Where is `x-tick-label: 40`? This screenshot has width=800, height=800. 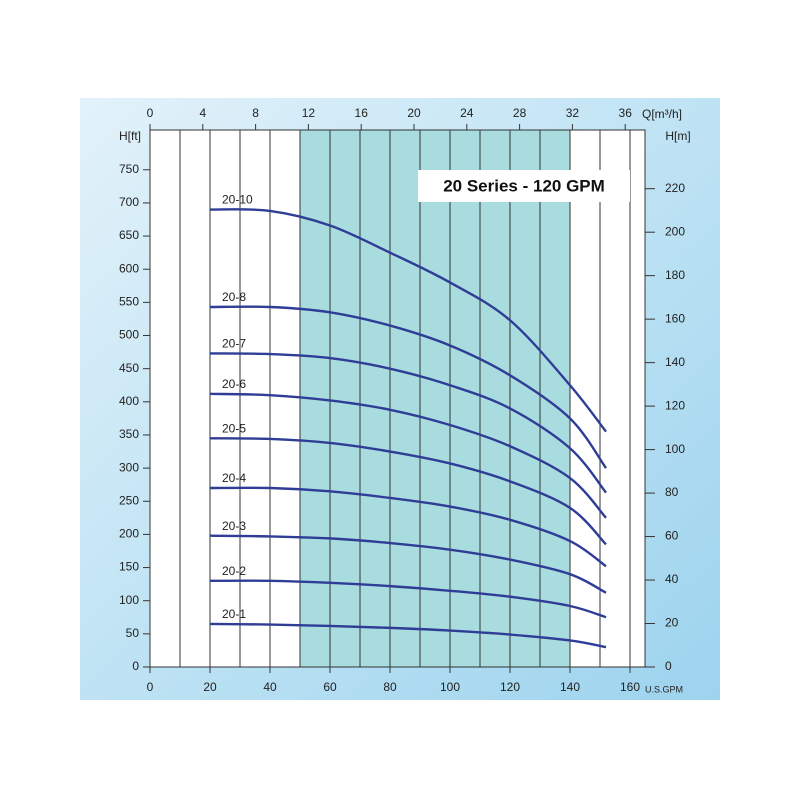 x-tick-label: 40 is located at coordinates (270, 687).